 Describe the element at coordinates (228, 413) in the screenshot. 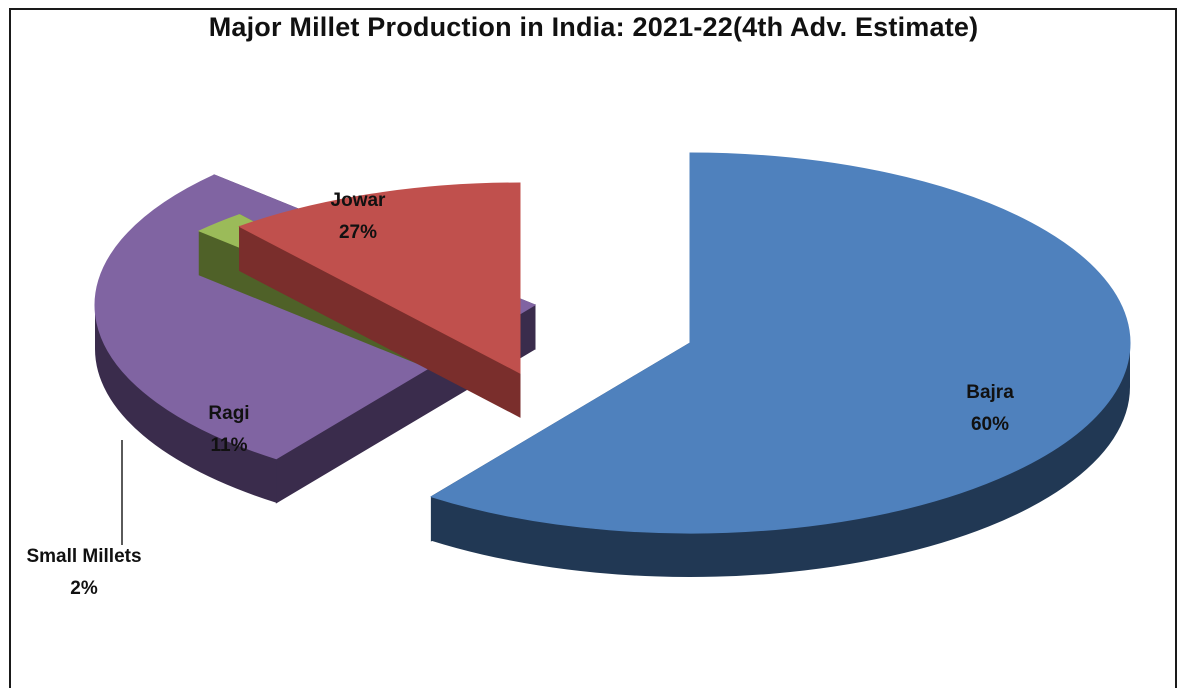

I see `label-ragi: Ragi` at that location.